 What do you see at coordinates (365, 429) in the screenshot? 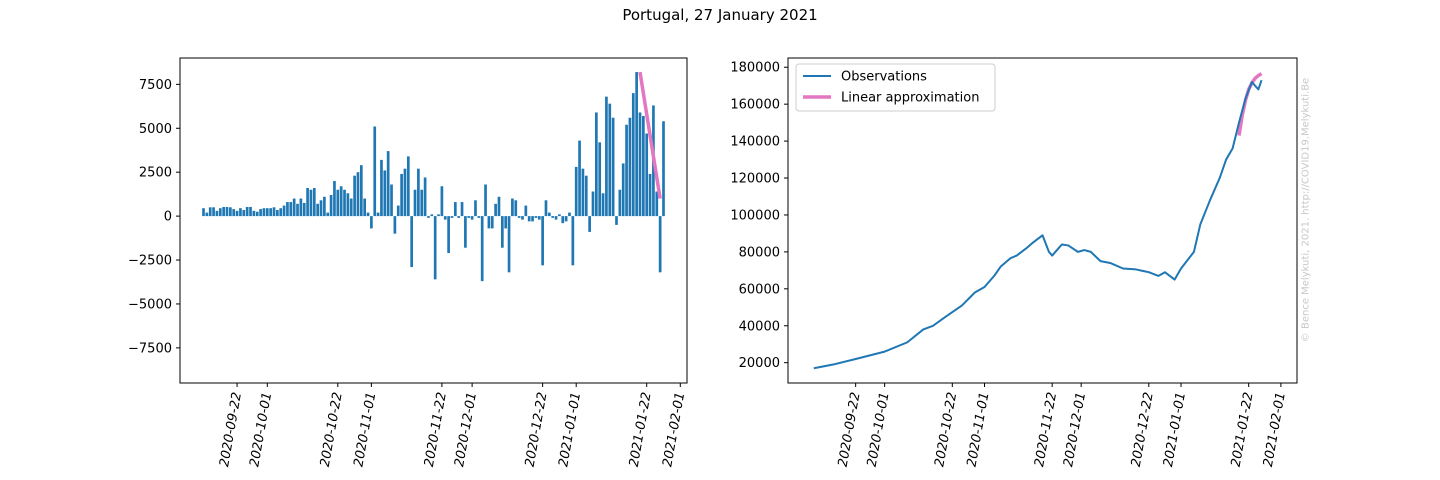
I see `x-tick-label: 2020-11-01` at bounding box center [365, 429].